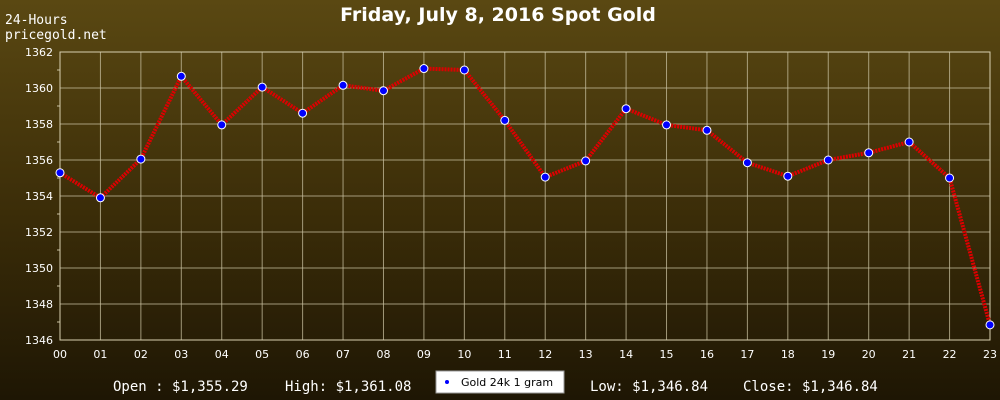  I want to click on x-tick-label: 05, so click(262, 354).